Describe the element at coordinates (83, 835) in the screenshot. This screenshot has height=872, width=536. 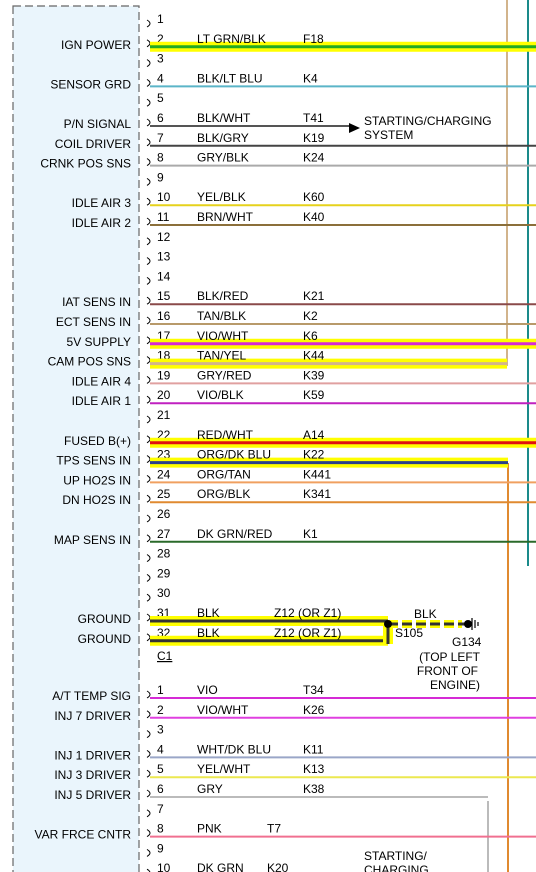
I see `pin-function-label: VAR FRCE CNTR` at that location.